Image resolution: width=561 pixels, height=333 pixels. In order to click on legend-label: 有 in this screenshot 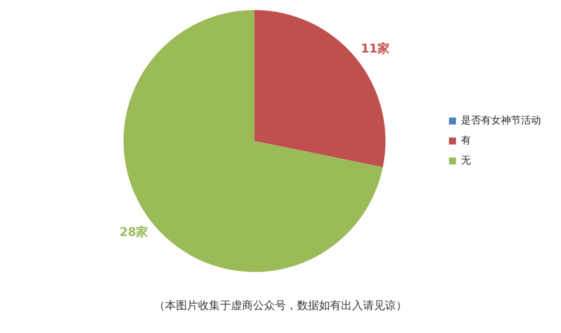, I will do `click(466, 140)`.